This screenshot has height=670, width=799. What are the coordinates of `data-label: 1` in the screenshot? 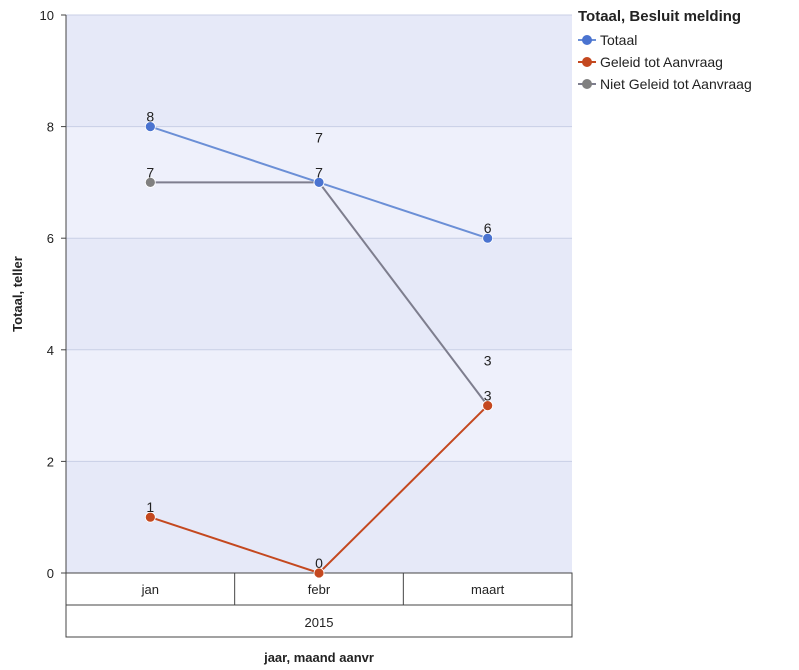 It's located at (150, 507).